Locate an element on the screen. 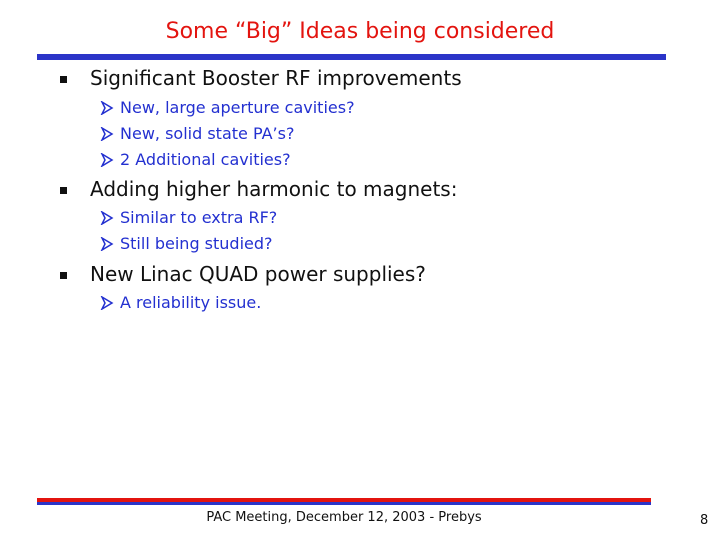 Image resolution: width=720 pixels, height=540 pixels. footer-rule-red is located at coordinates (344, 500).